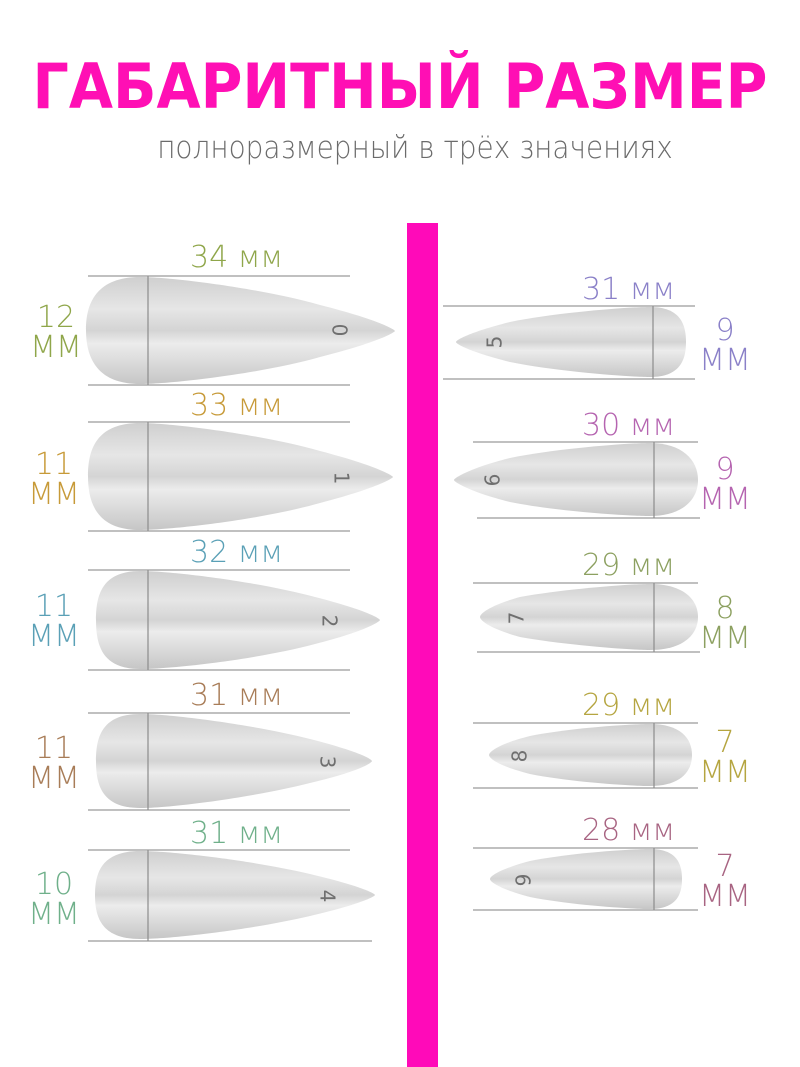  Describe the element at coordinates (519, 756) in the screenshot. I see `nail-8-size-number: 8` at that location.